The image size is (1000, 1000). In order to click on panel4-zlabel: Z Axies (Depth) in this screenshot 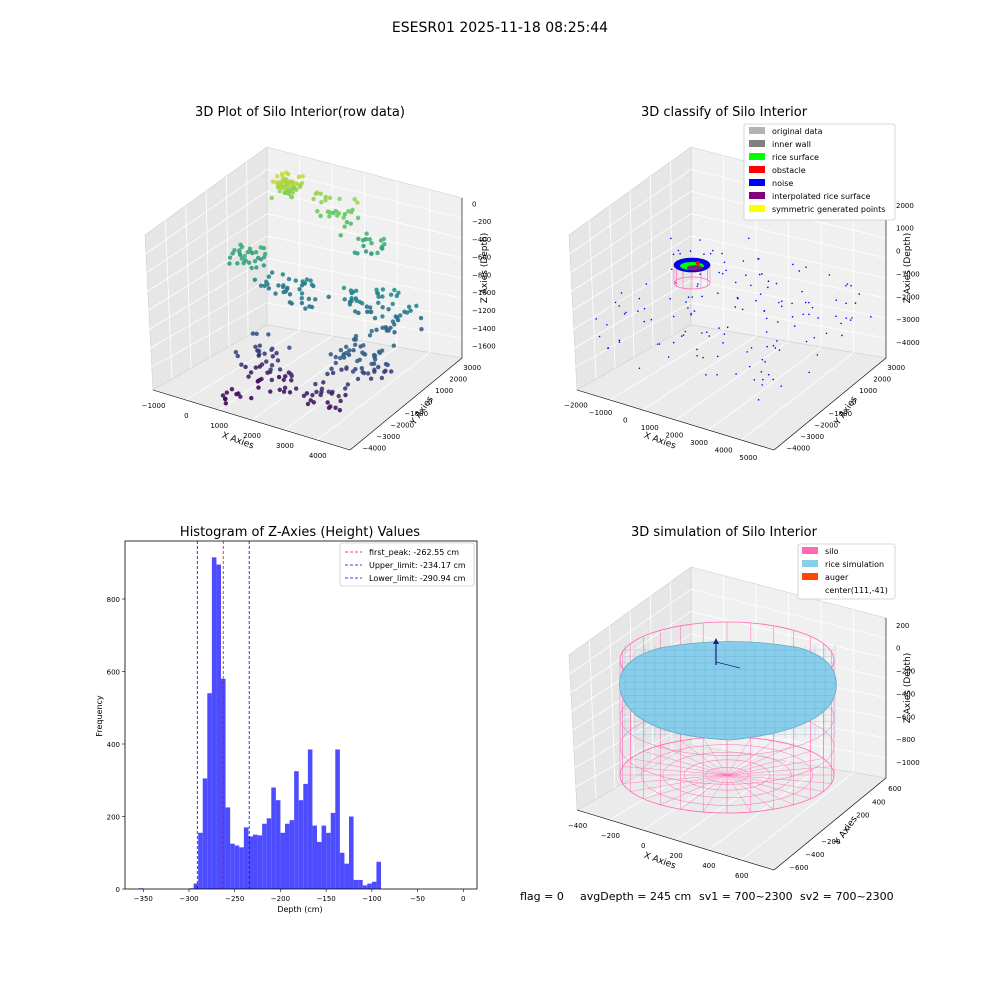, I will do `click(908, 688)`.